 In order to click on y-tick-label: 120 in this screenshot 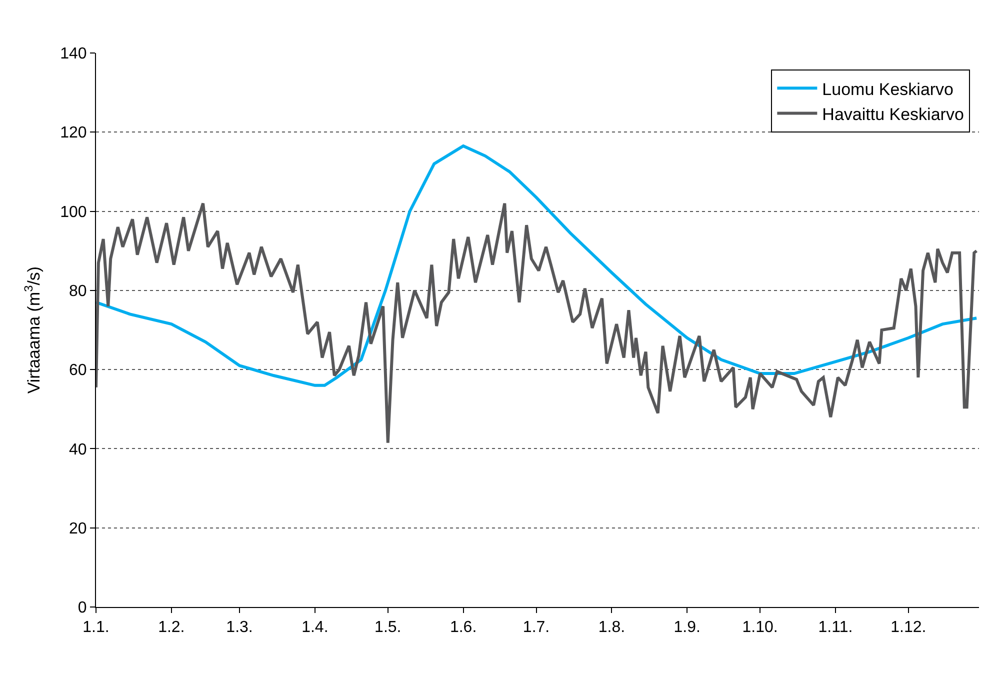, I will do `click(73, 133)`.